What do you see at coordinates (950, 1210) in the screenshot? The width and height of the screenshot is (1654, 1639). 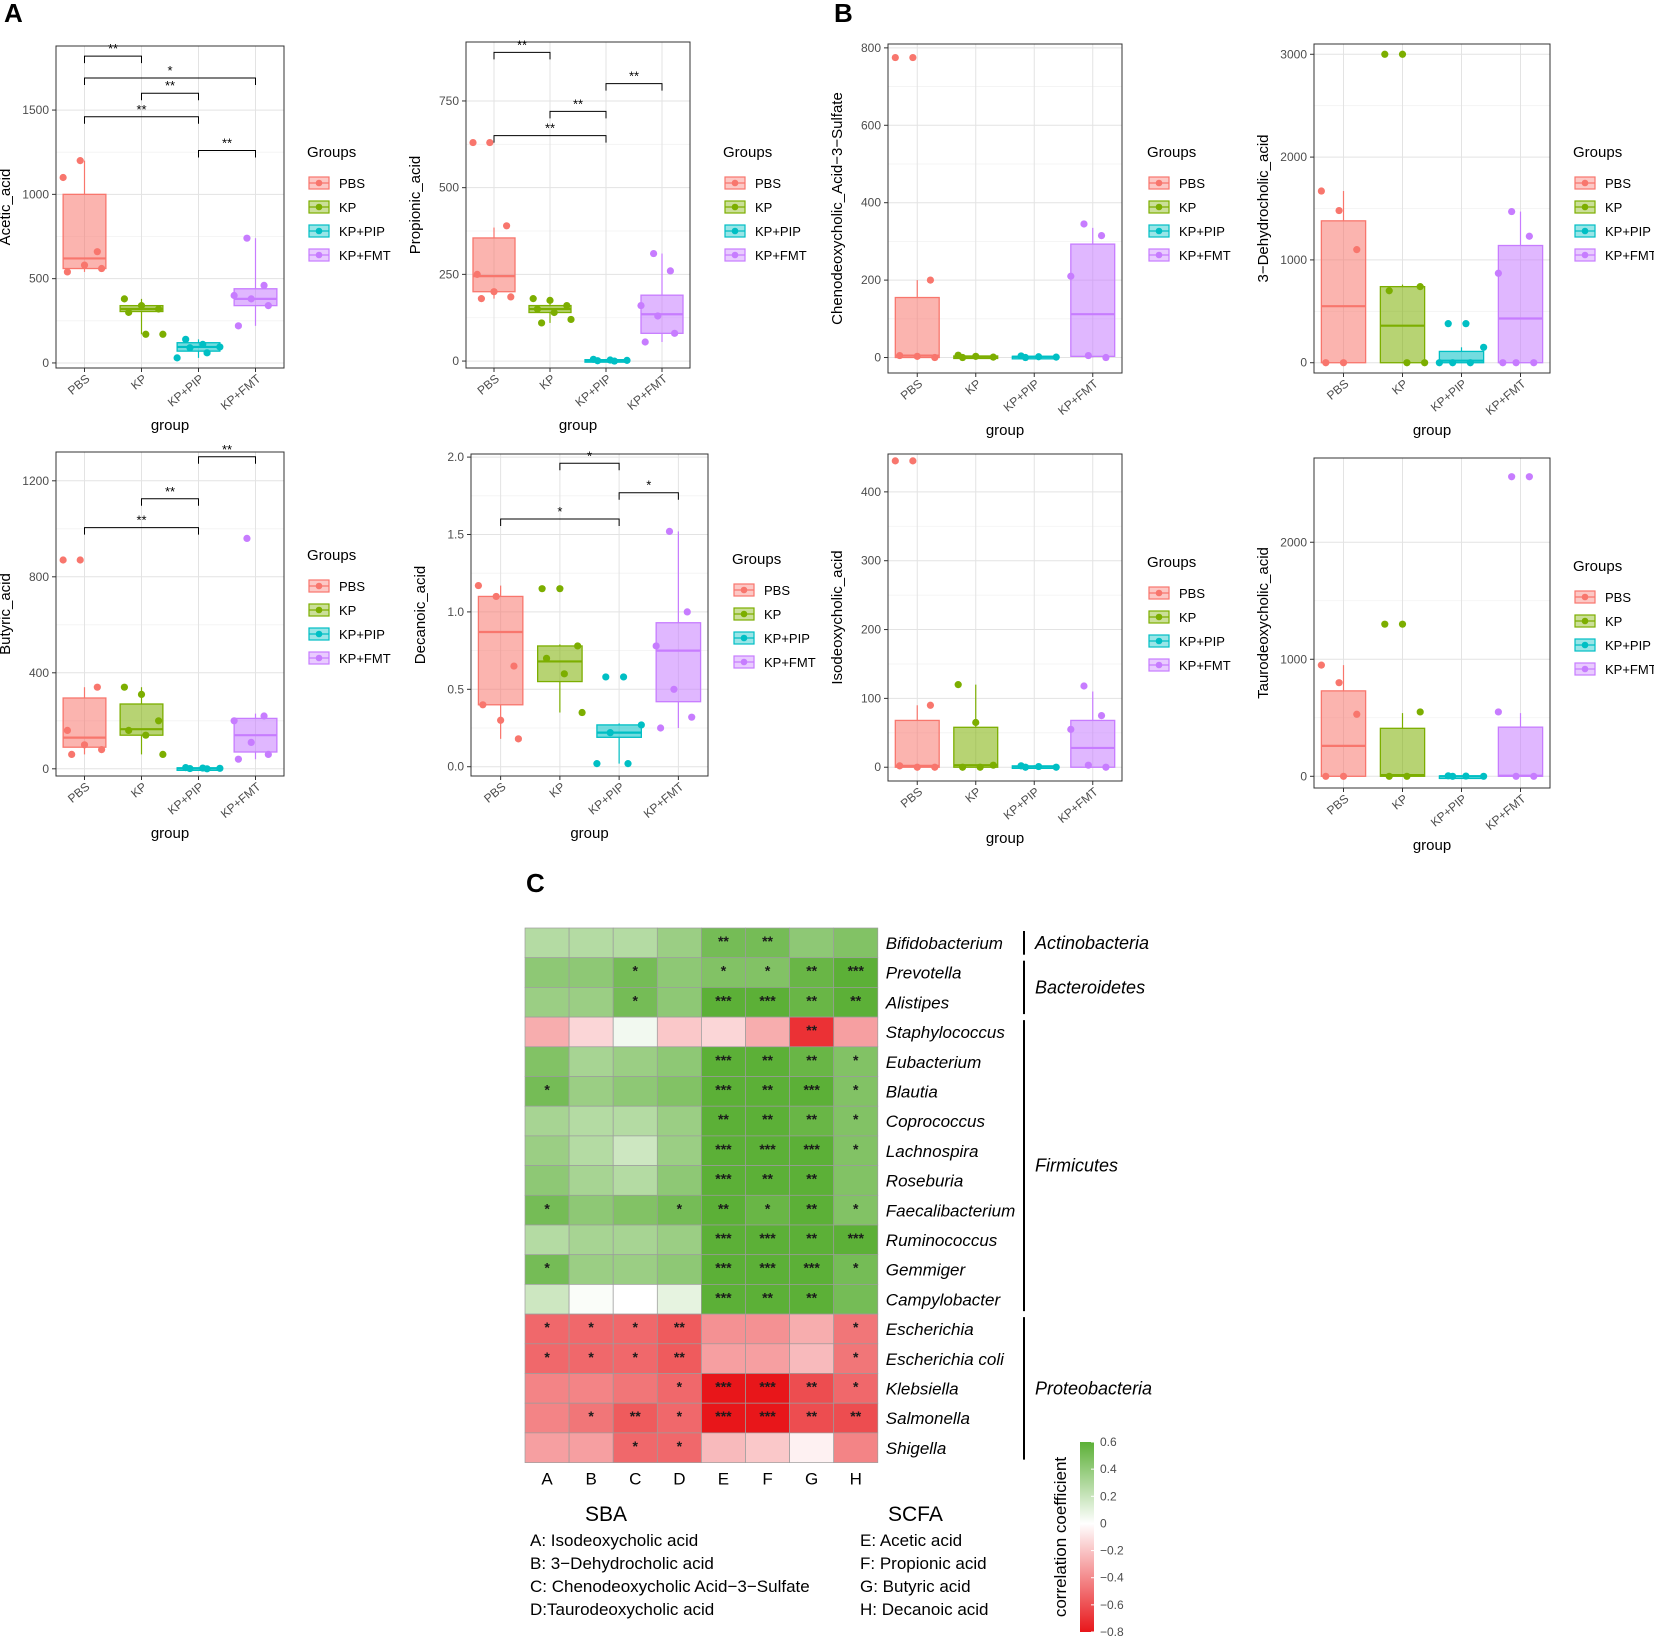 I see `heatmap-row-label: Faecalibacterium` at bounding box center [950, 1210].